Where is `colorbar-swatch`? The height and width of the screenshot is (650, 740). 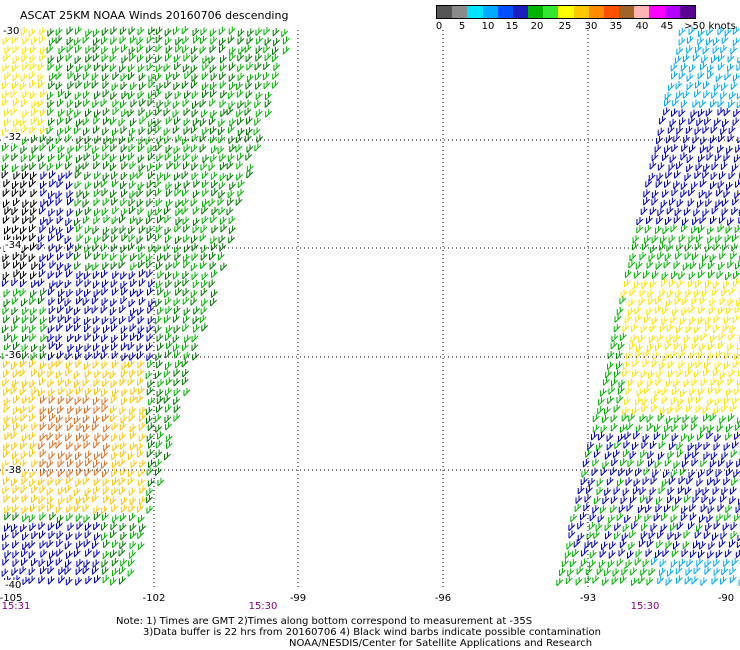
colorbar-swatch is located at coordinates (657, 12).